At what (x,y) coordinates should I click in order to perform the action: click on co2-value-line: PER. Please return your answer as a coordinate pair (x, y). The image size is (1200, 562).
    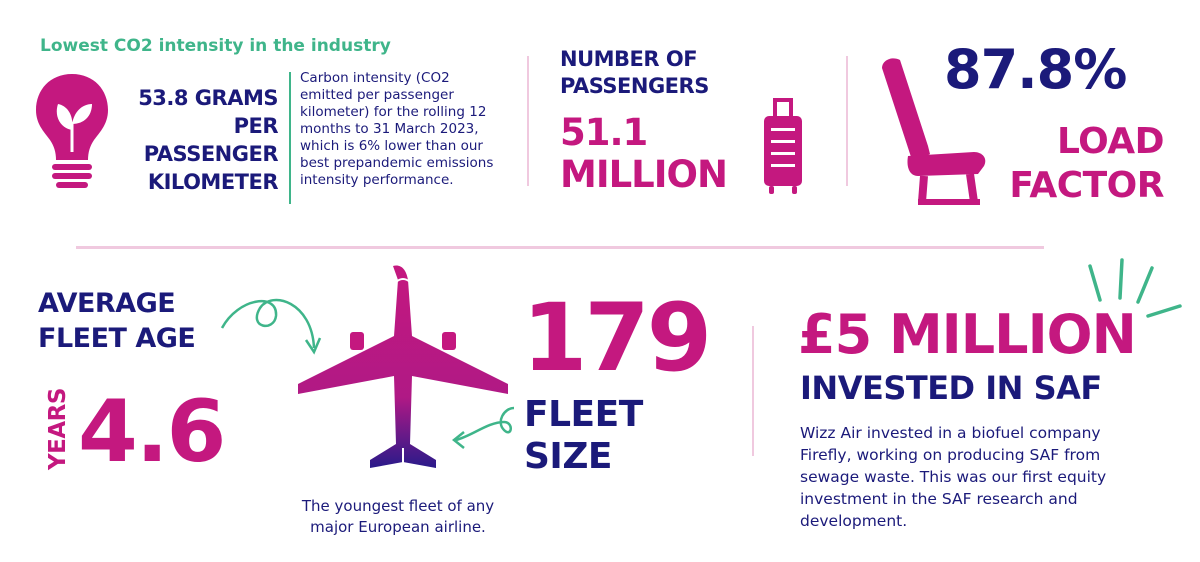
    Looking at the image, I should click on (256, 126).